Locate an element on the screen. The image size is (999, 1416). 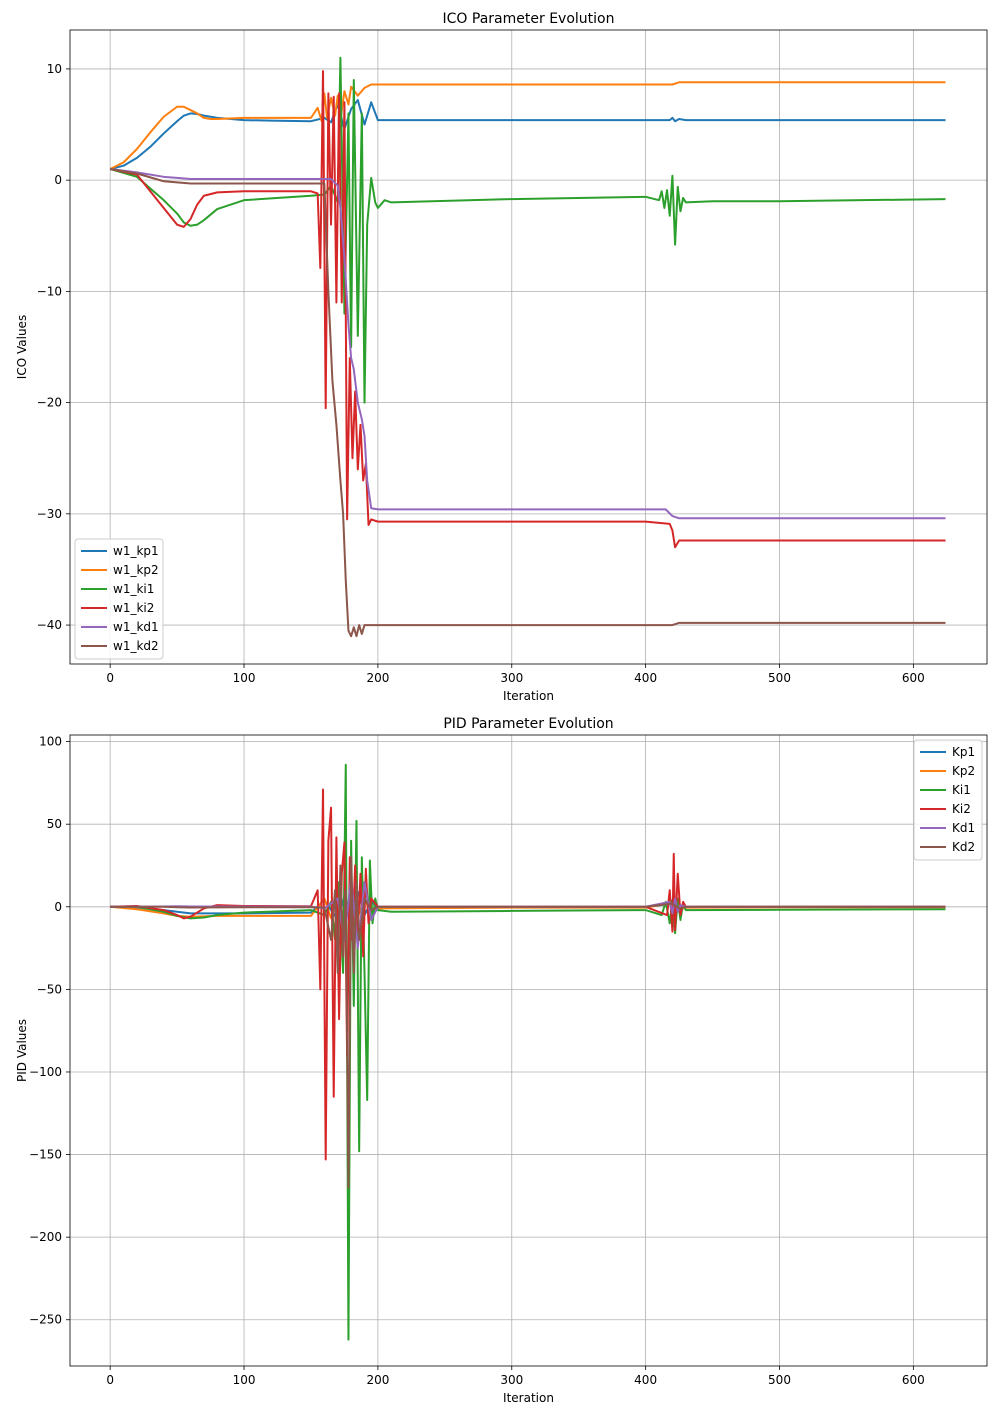
legend-label: w1_kd2 is located at coordinates (136, 646).